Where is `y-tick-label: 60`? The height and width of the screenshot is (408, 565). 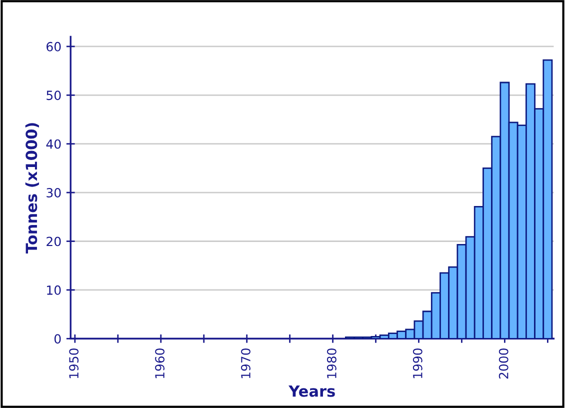 y-tick-label: 60 is located at coordinates (53, 47).